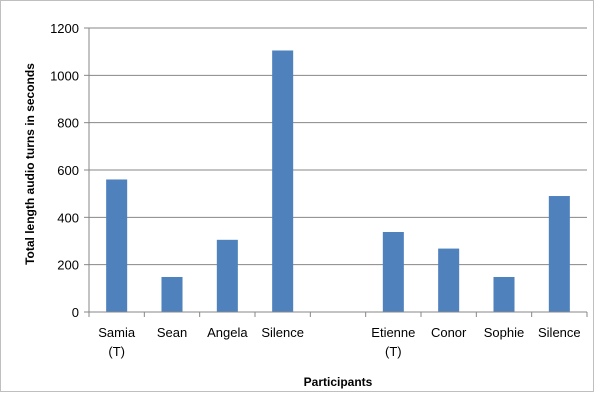 The image size is (594, 396). What do you see at coordinates (68, 170) in the screenshot?
I see `y-tick-label: 600` at bounding box center [68, 170].